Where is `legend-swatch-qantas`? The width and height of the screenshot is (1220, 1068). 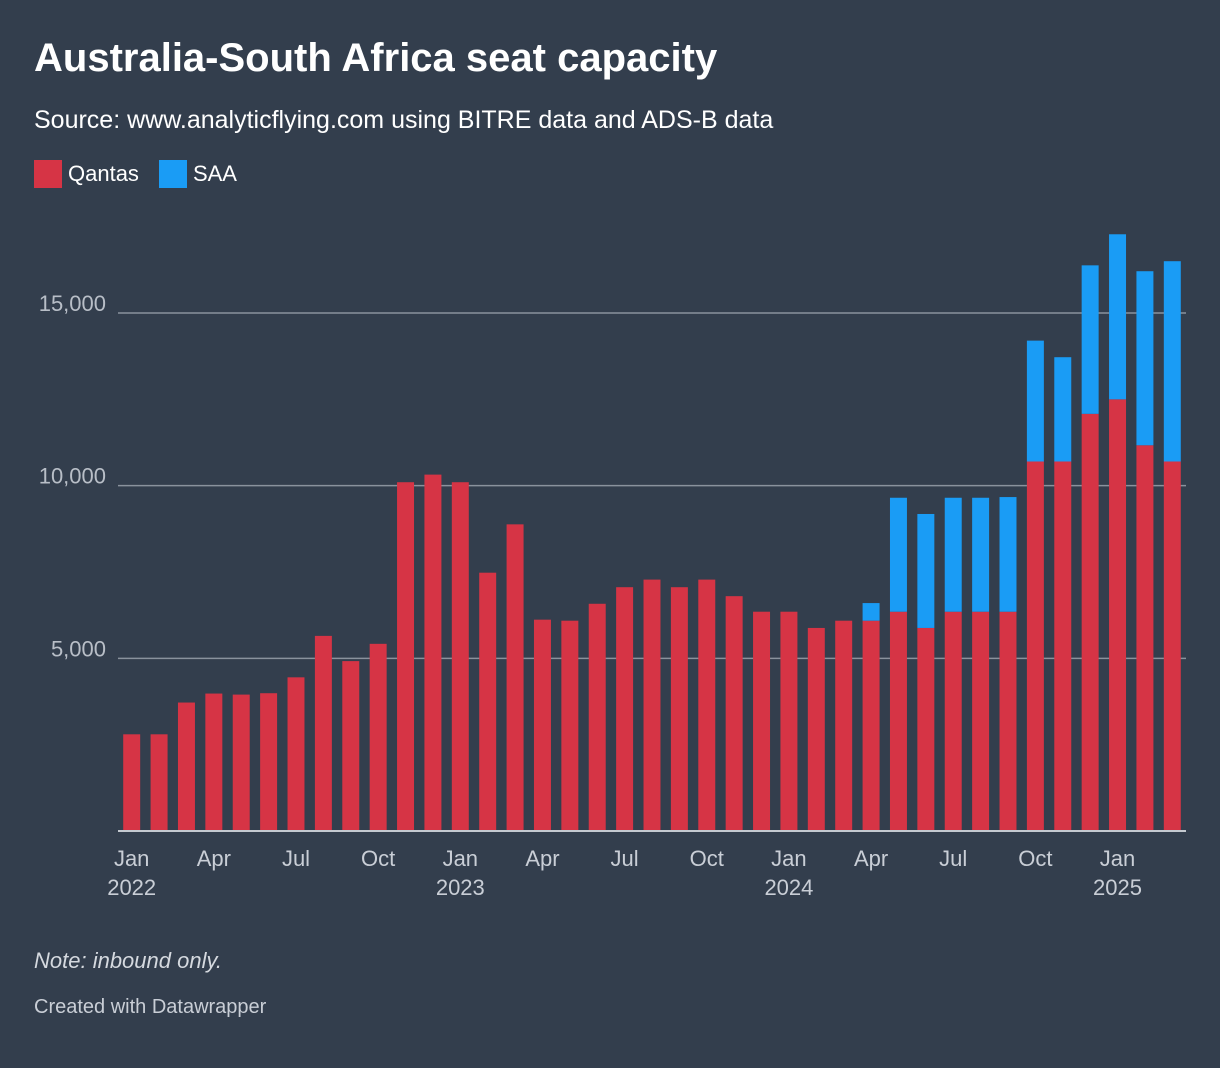
legend-swatch-qantas is located at coordinates (48, 174).